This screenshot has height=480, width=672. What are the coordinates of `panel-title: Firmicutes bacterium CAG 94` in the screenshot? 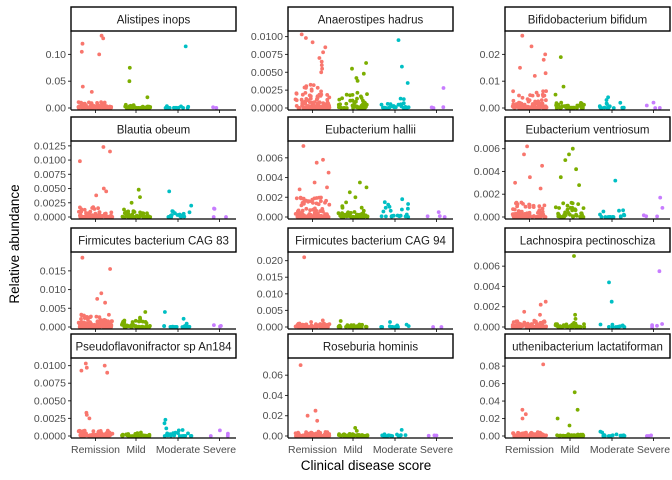 It's located at (370, 242).